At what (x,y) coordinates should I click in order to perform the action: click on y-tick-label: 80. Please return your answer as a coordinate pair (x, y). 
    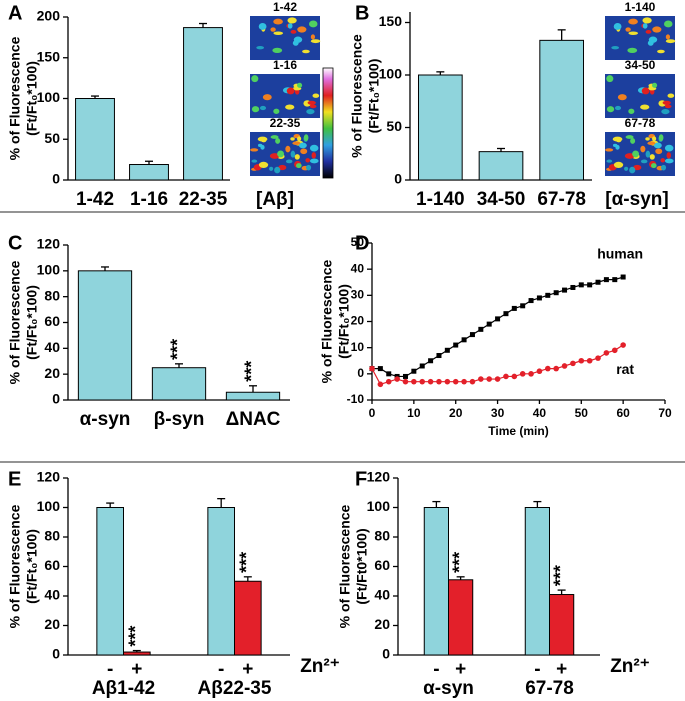
    Looking at the image, I should click on (52, 536).